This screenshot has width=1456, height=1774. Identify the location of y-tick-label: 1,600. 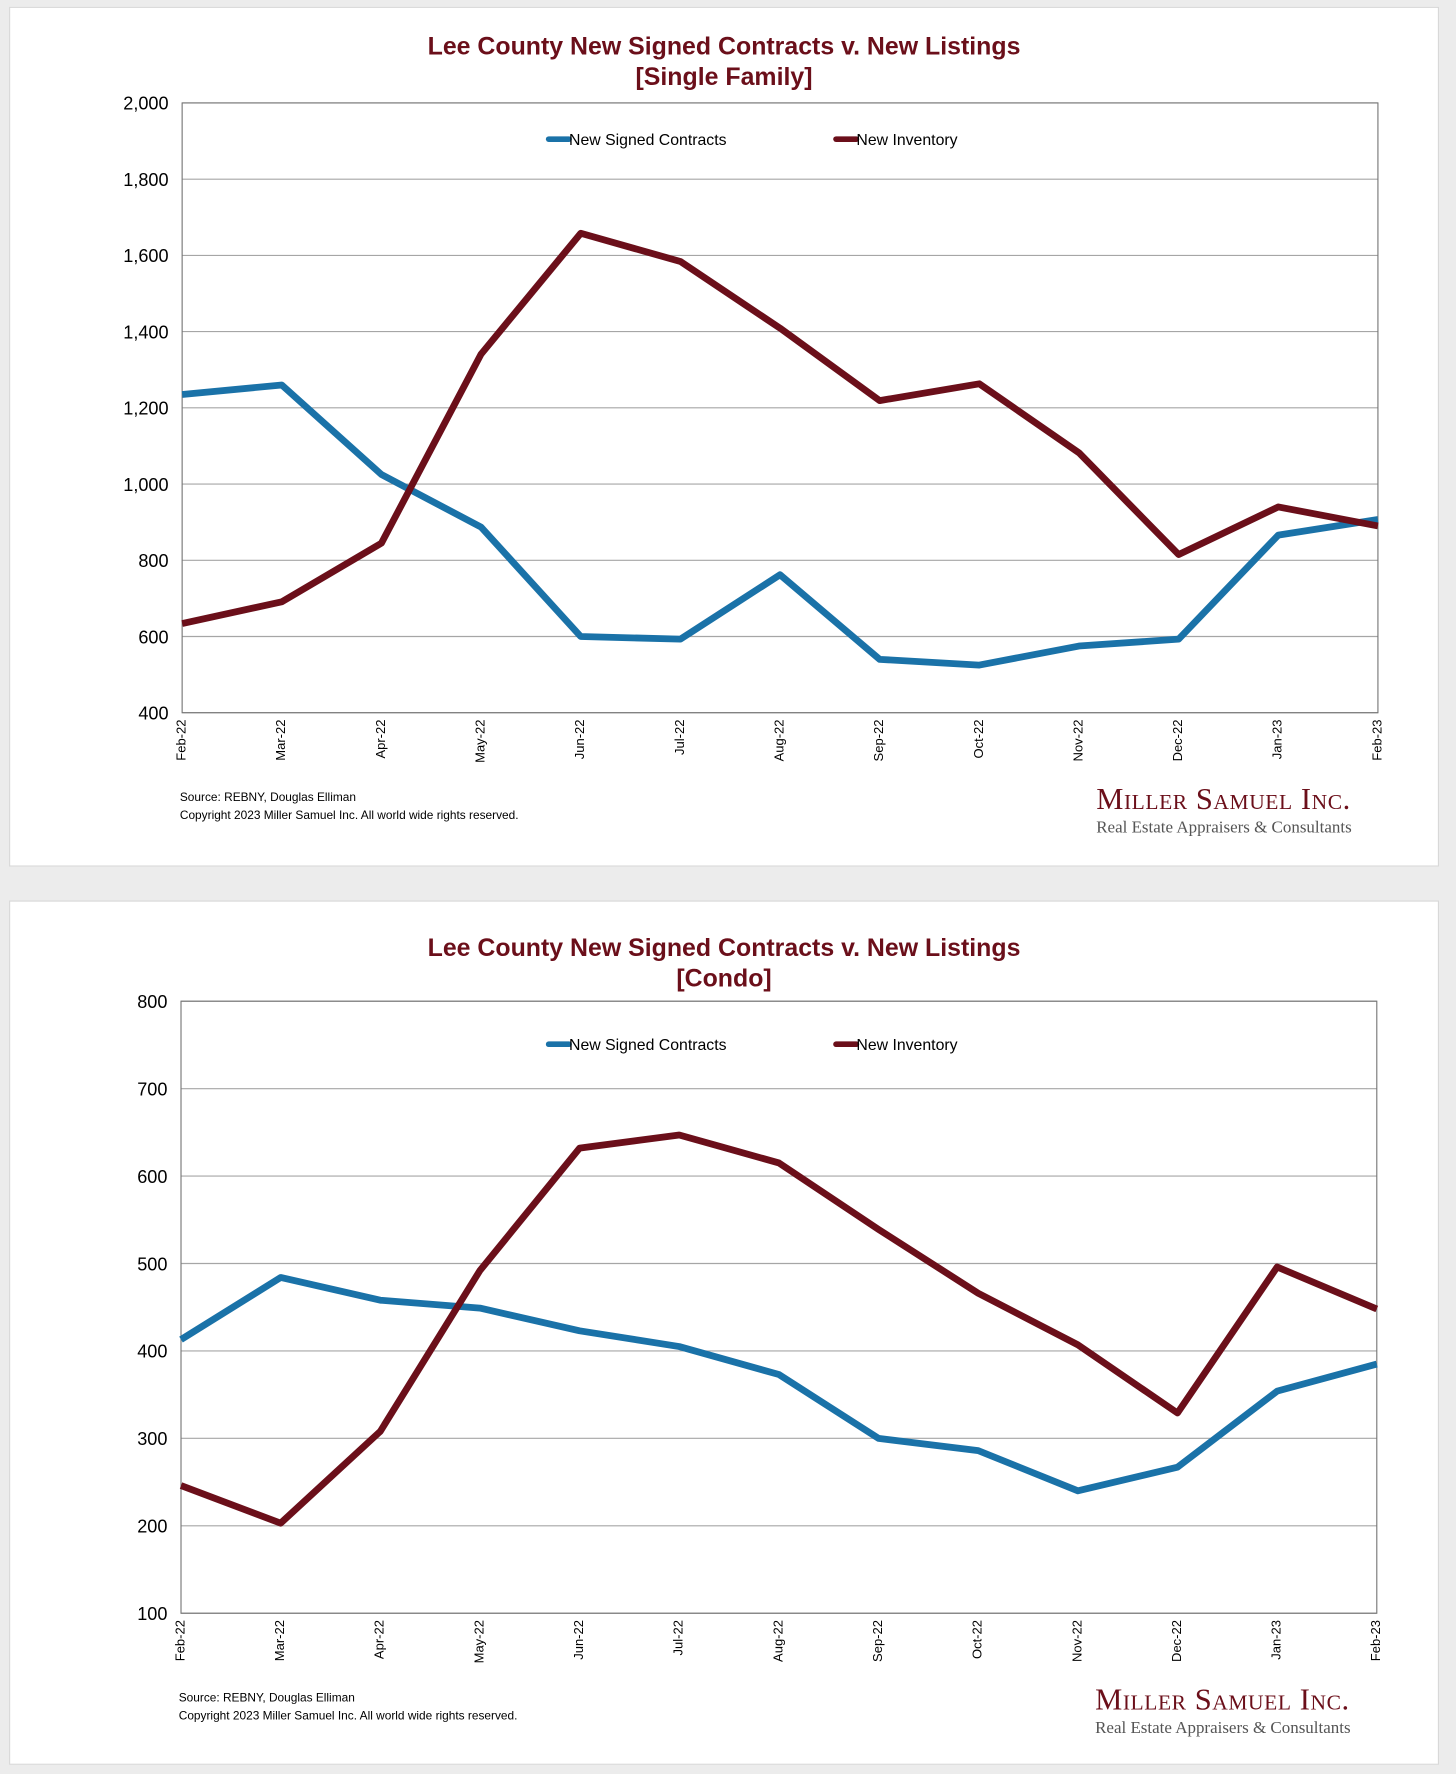
(145, 256).